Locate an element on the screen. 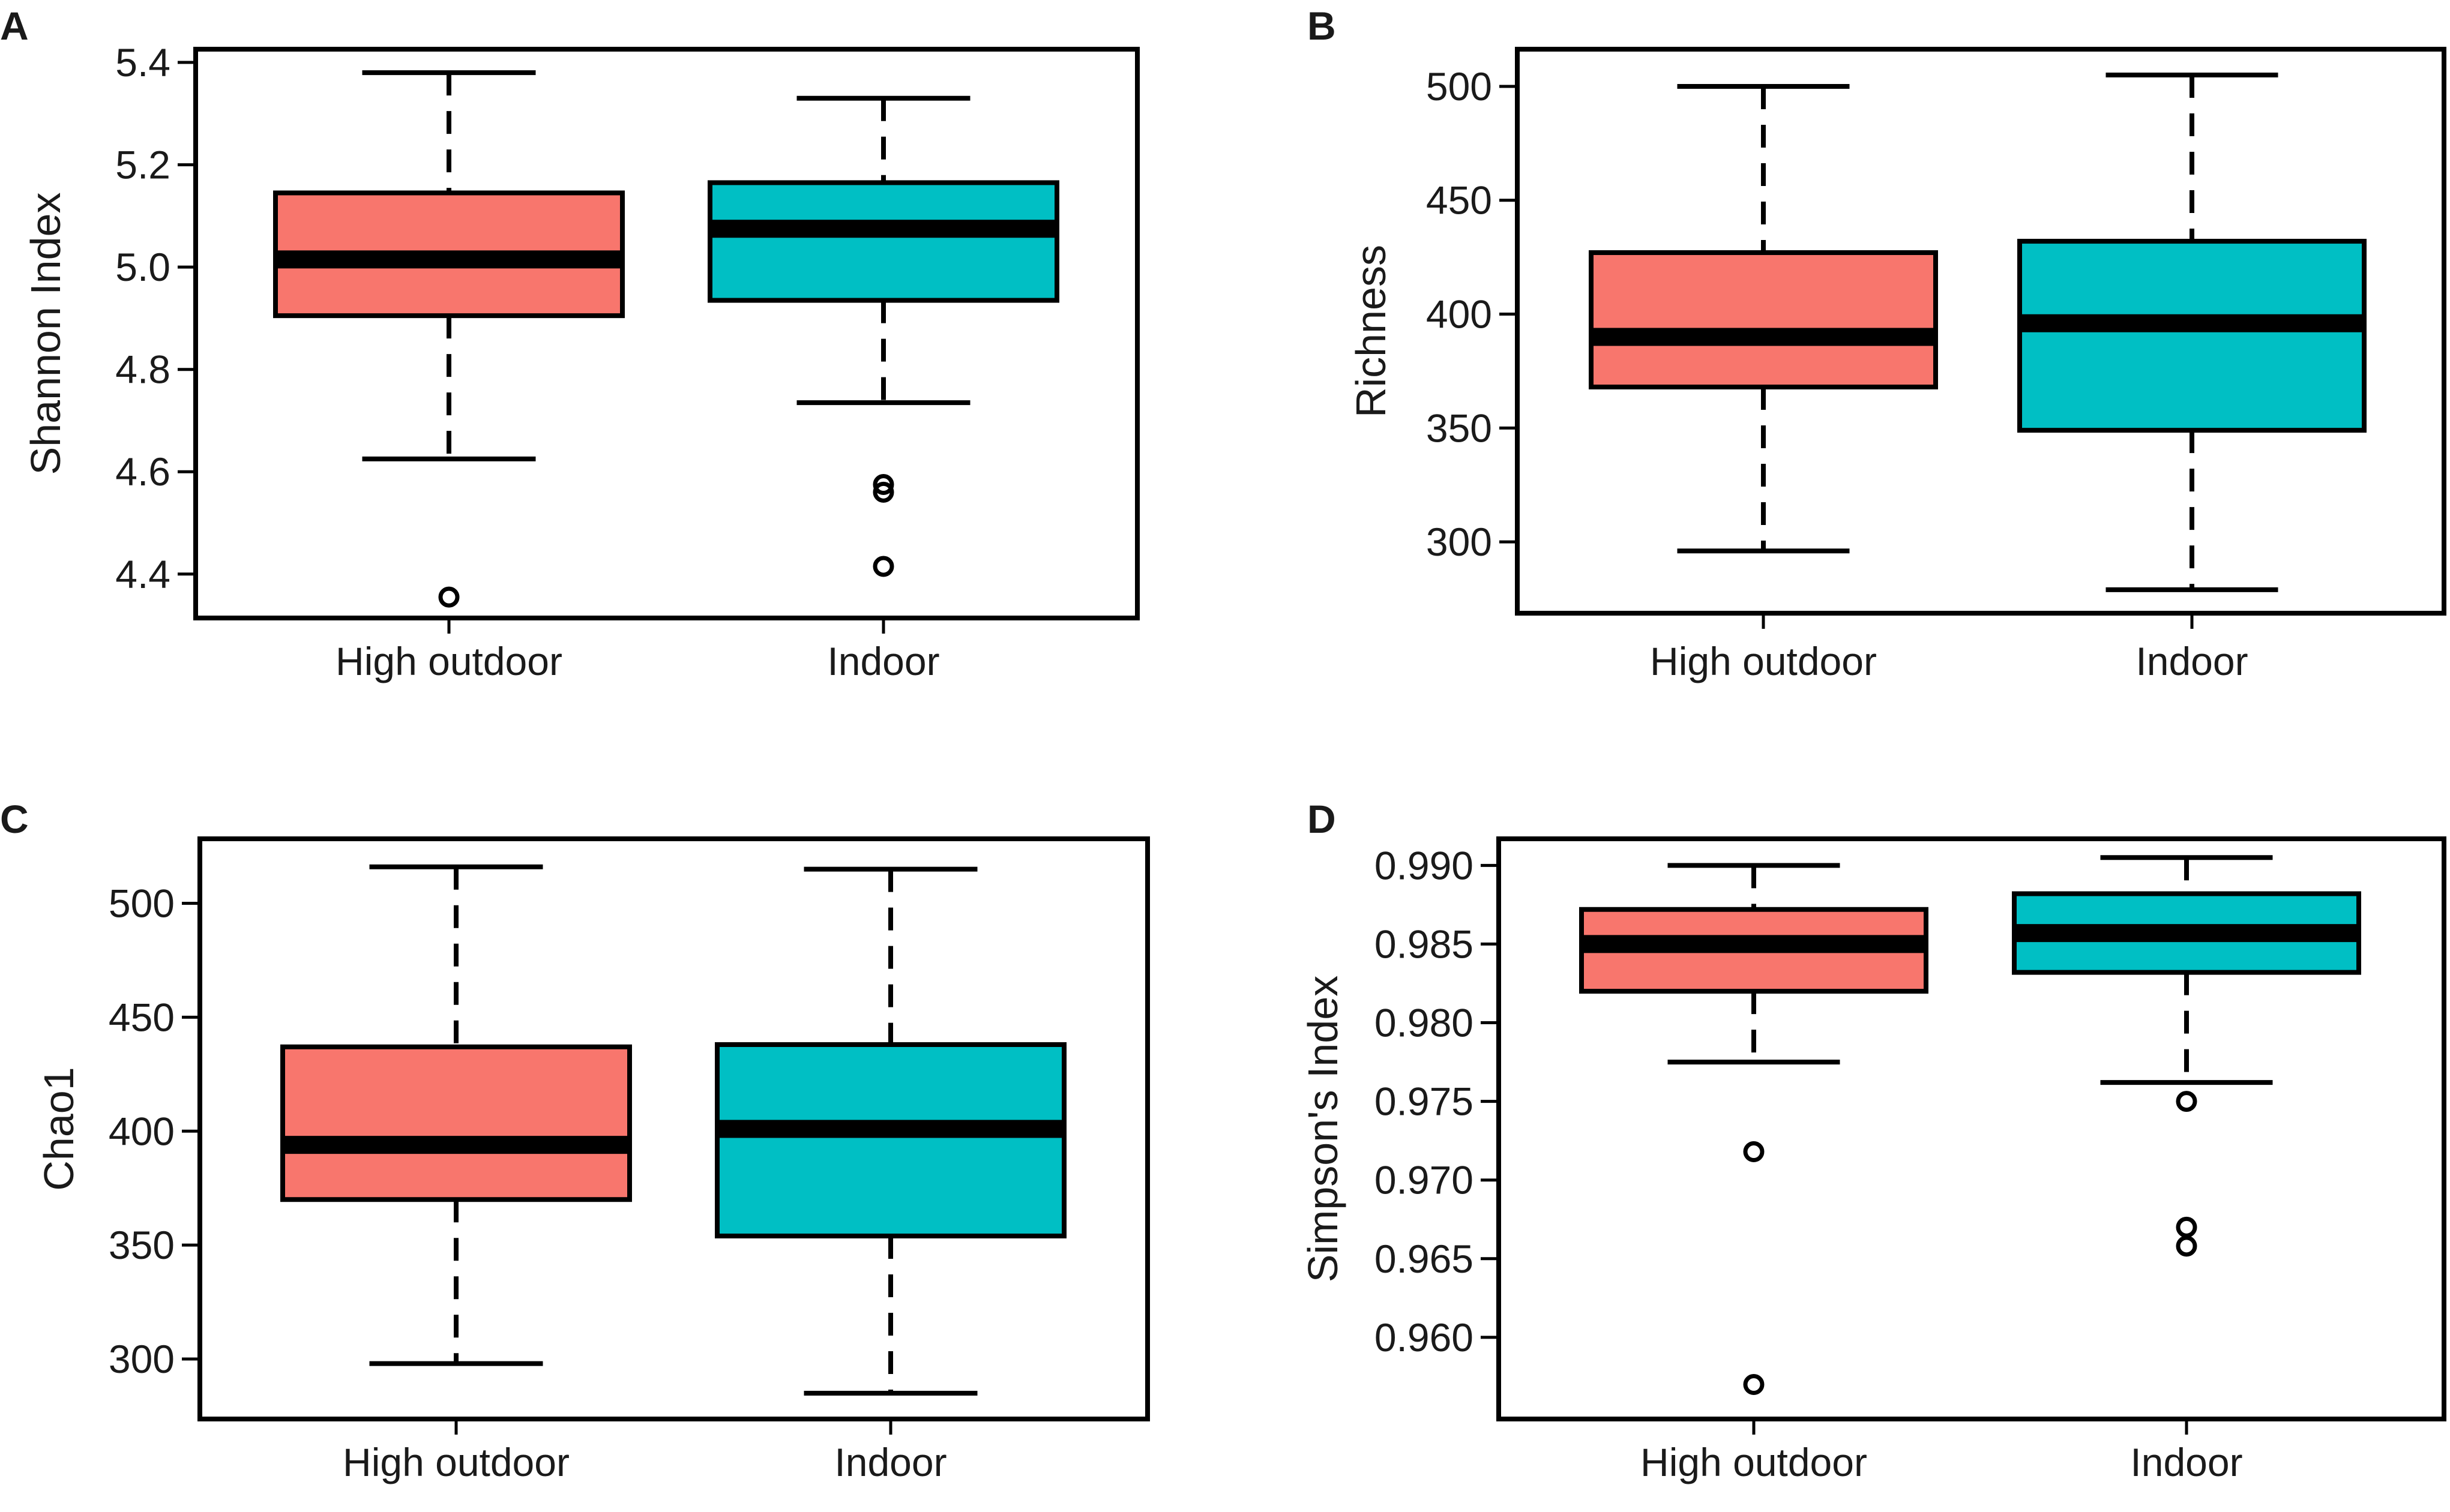 This screenshot has height=1512, width=2450. y-tick-label: 4.6 is located at coordinates (142, 471).